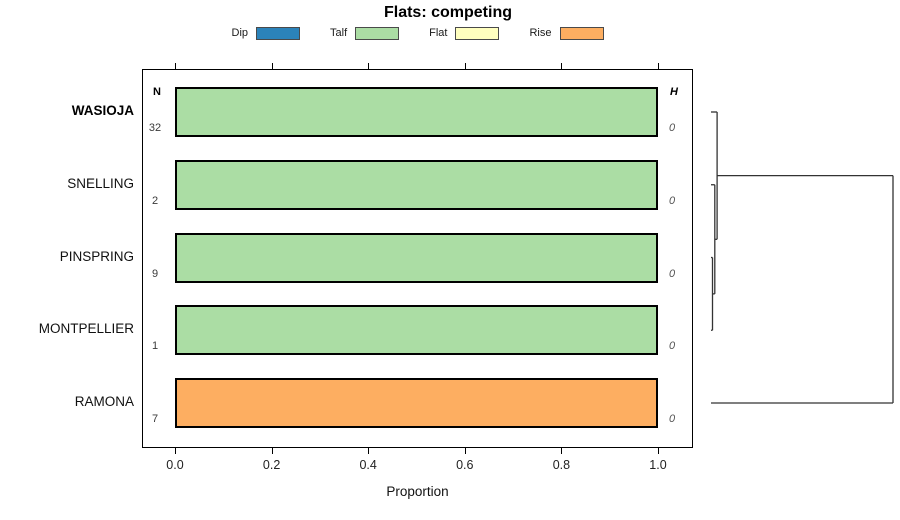  I want to click on n-value: 2, so click(155, 200).